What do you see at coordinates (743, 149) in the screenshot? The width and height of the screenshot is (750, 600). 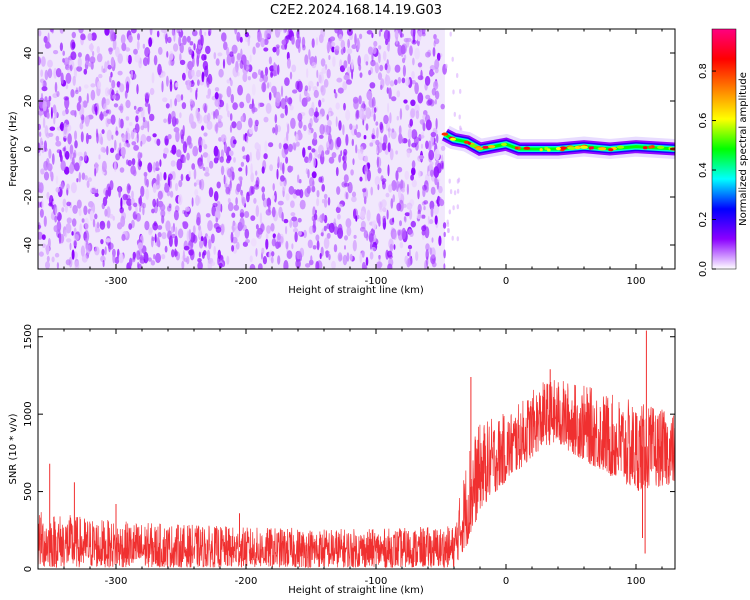 I see `colorbar-label: Normalized spectral amplitude` at bounding box center [743, 149].